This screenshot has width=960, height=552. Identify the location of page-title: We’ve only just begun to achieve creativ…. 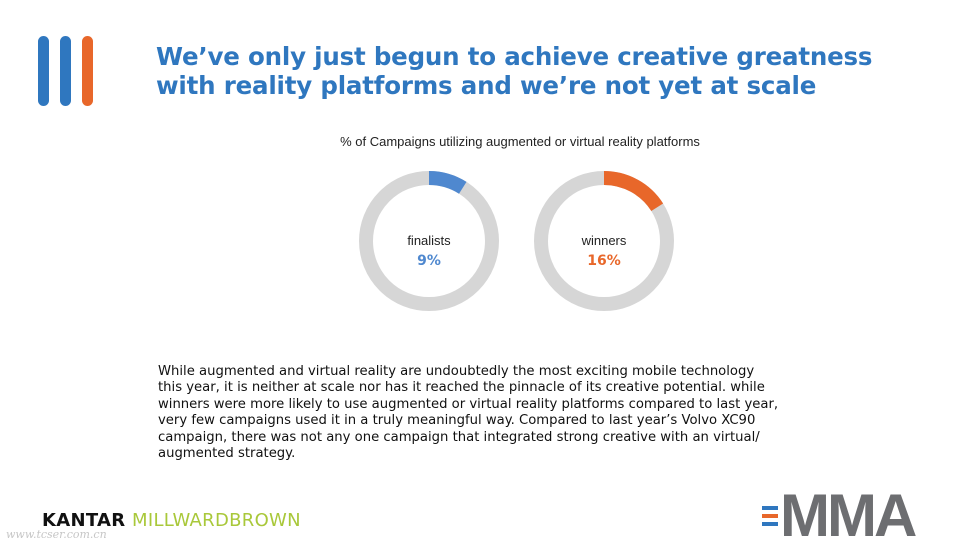
(546, 71).